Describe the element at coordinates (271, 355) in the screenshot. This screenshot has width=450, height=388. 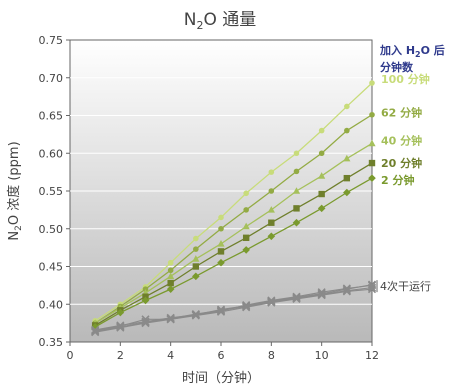
I see `x-tick-label: 8` at that location.